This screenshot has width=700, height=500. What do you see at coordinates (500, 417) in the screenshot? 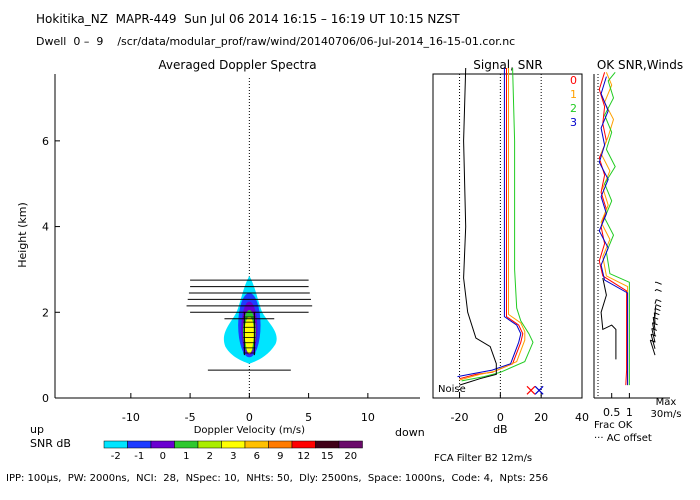
I see `signal-tick-label: 0` at bounding box center [500, 417].